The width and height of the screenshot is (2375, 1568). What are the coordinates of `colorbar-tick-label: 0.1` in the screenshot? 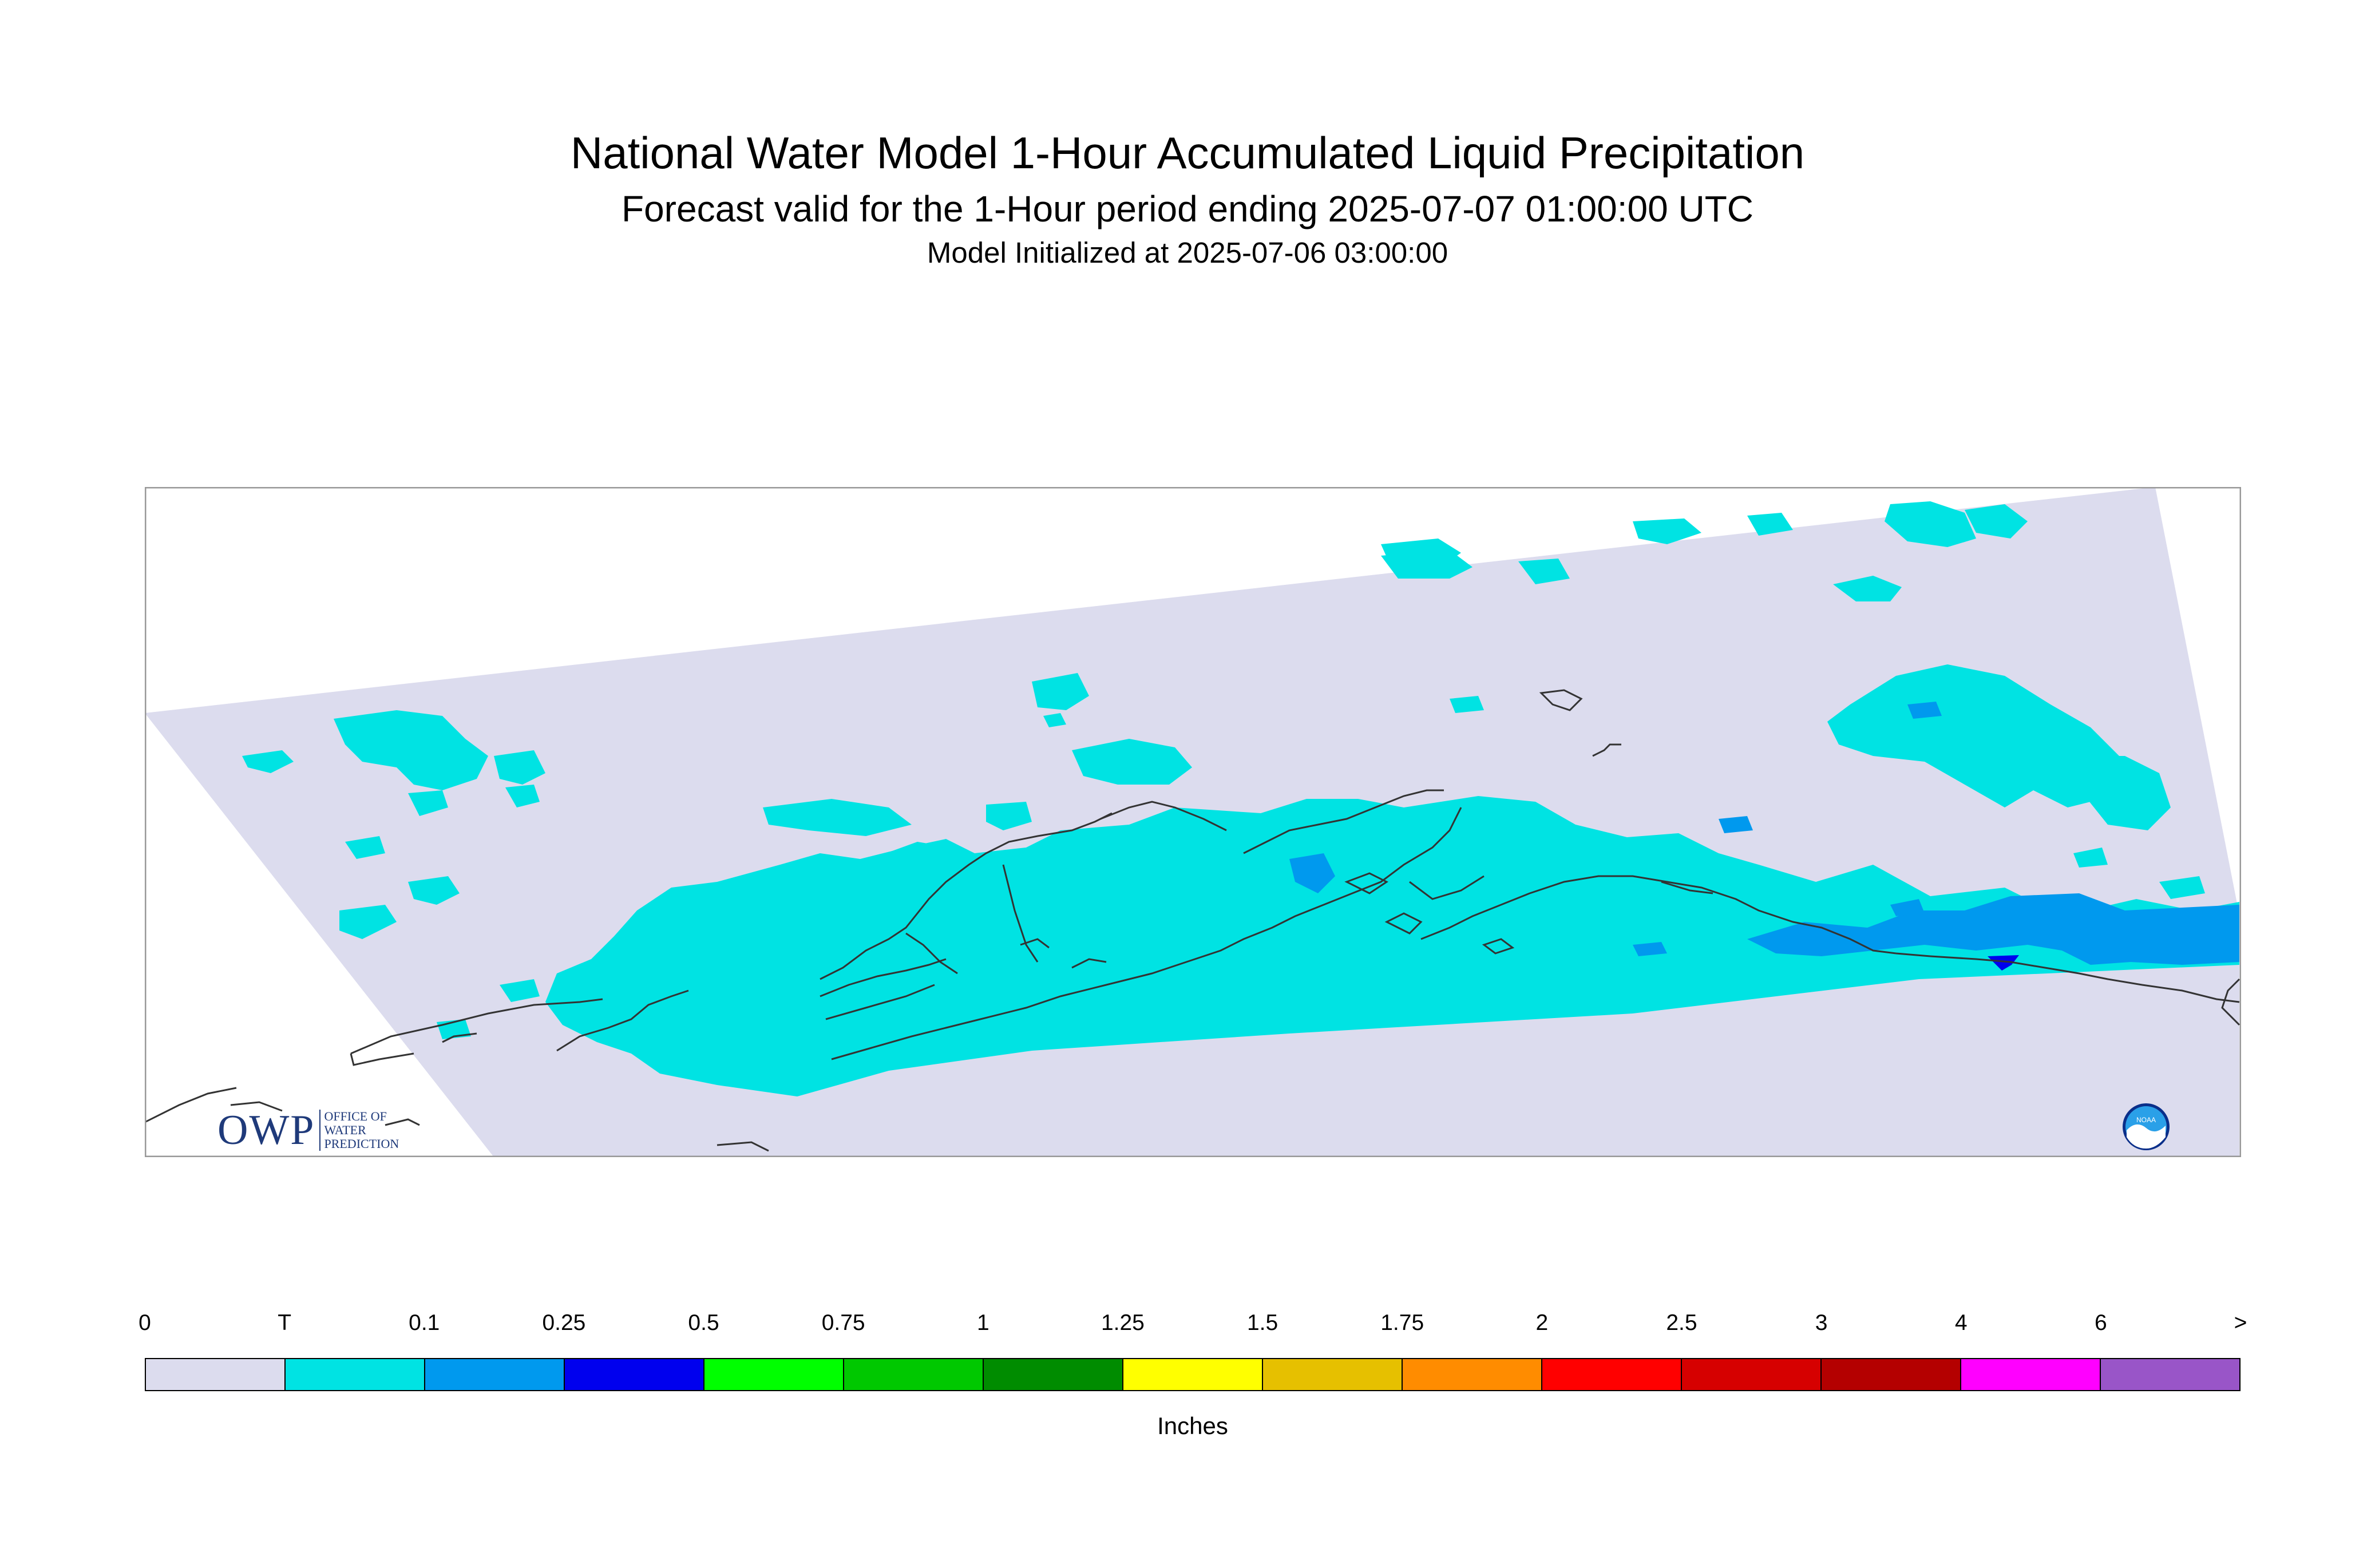 It's located at (424, 1322).